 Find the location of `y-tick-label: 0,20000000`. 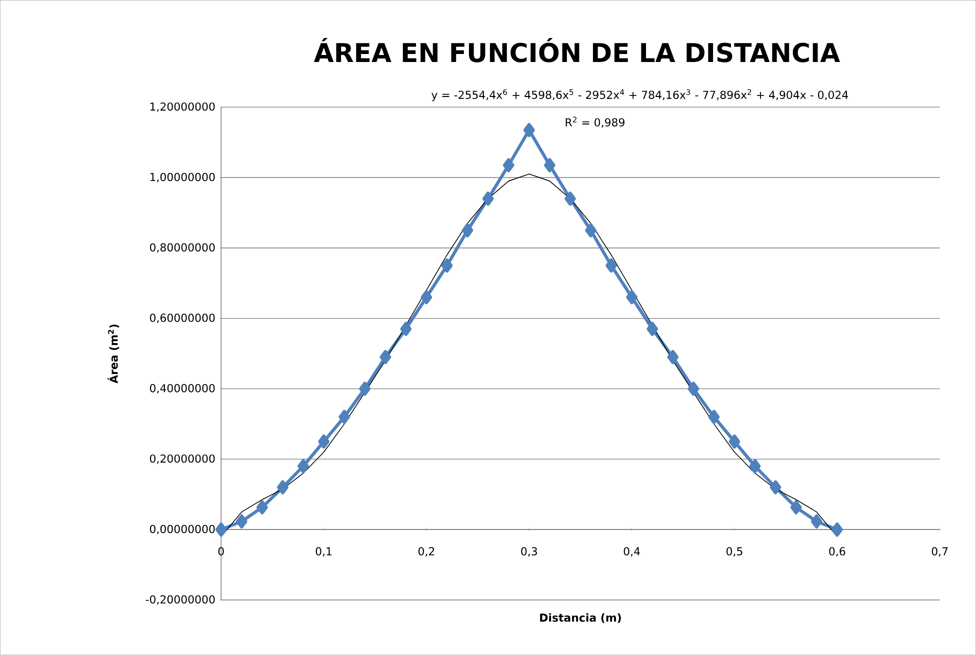

y-tick-label: 0,20000000 is located at coordinates (182, 459).